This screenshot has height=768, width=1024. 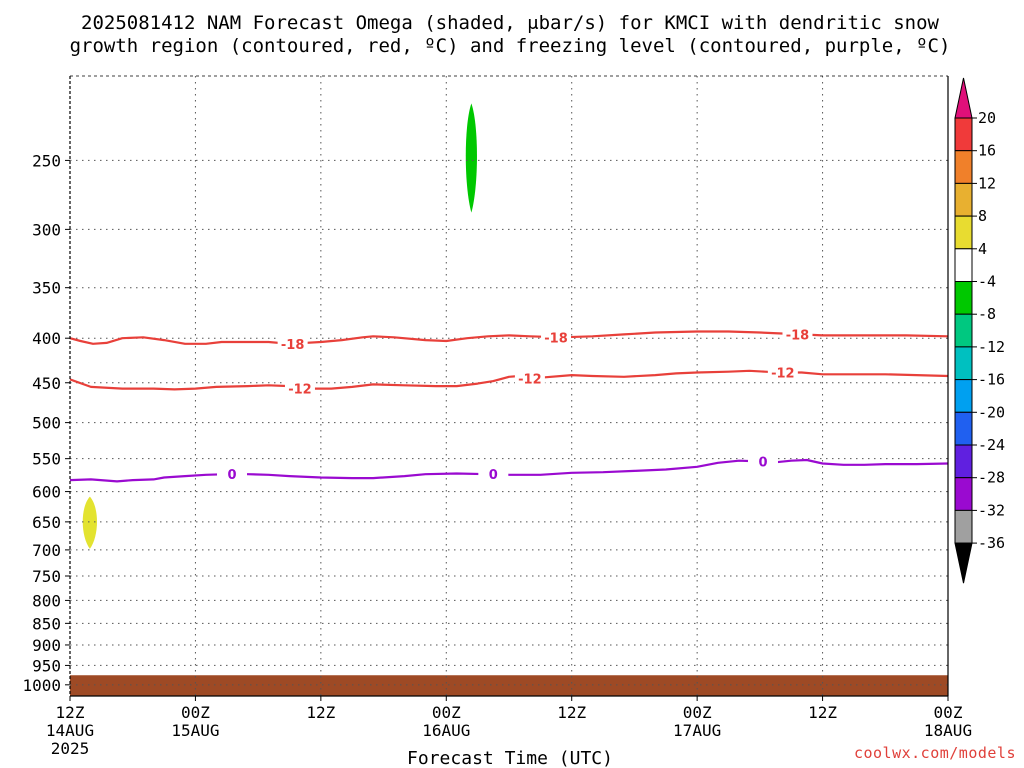 I want to click on y-tick-label-250: 250, so click(x=46, y=160).